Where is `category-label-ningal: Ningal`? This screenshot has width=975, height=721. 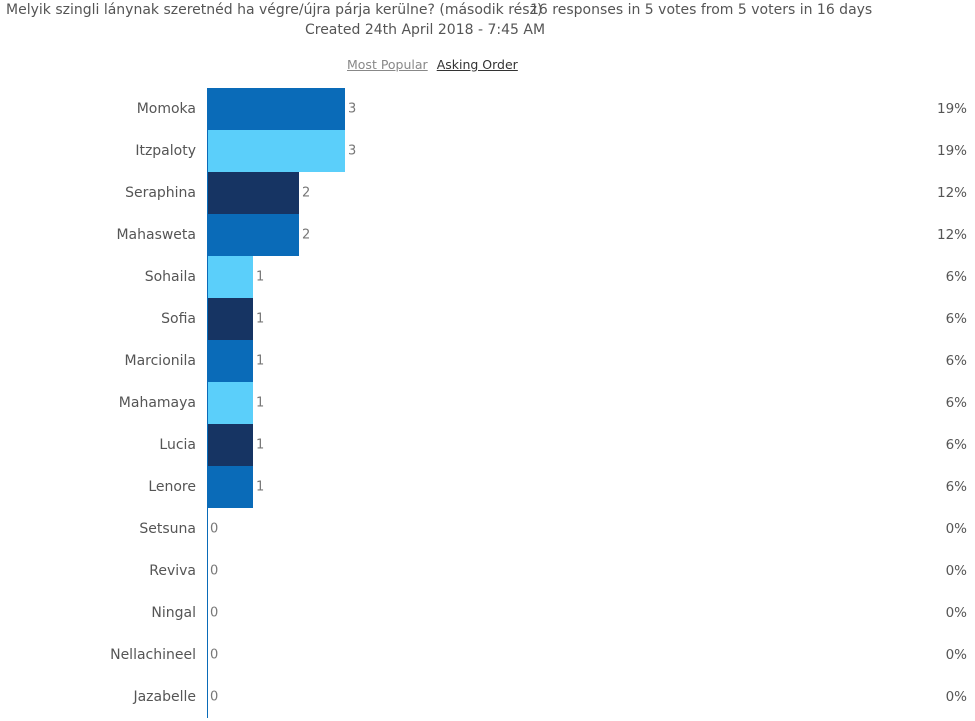 category-label-ningal: Ningal is located at coordinates (173, 613).